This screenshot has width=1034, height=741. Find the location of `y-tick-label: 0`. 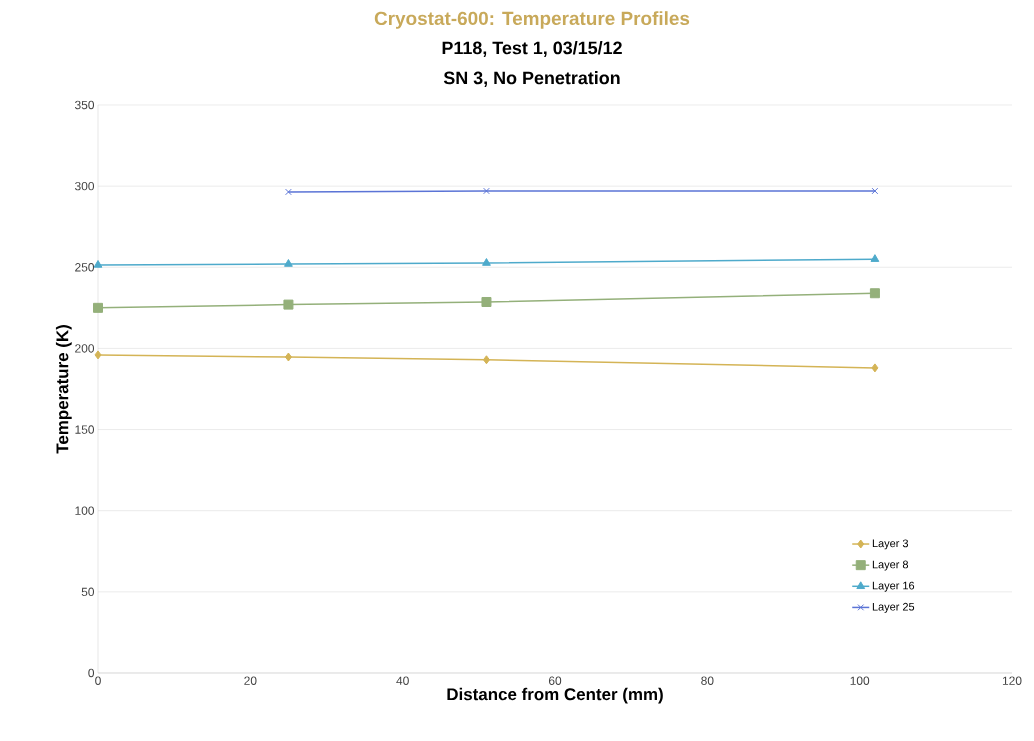

y-tick-label: 0 is located at coordinates (91, 673).